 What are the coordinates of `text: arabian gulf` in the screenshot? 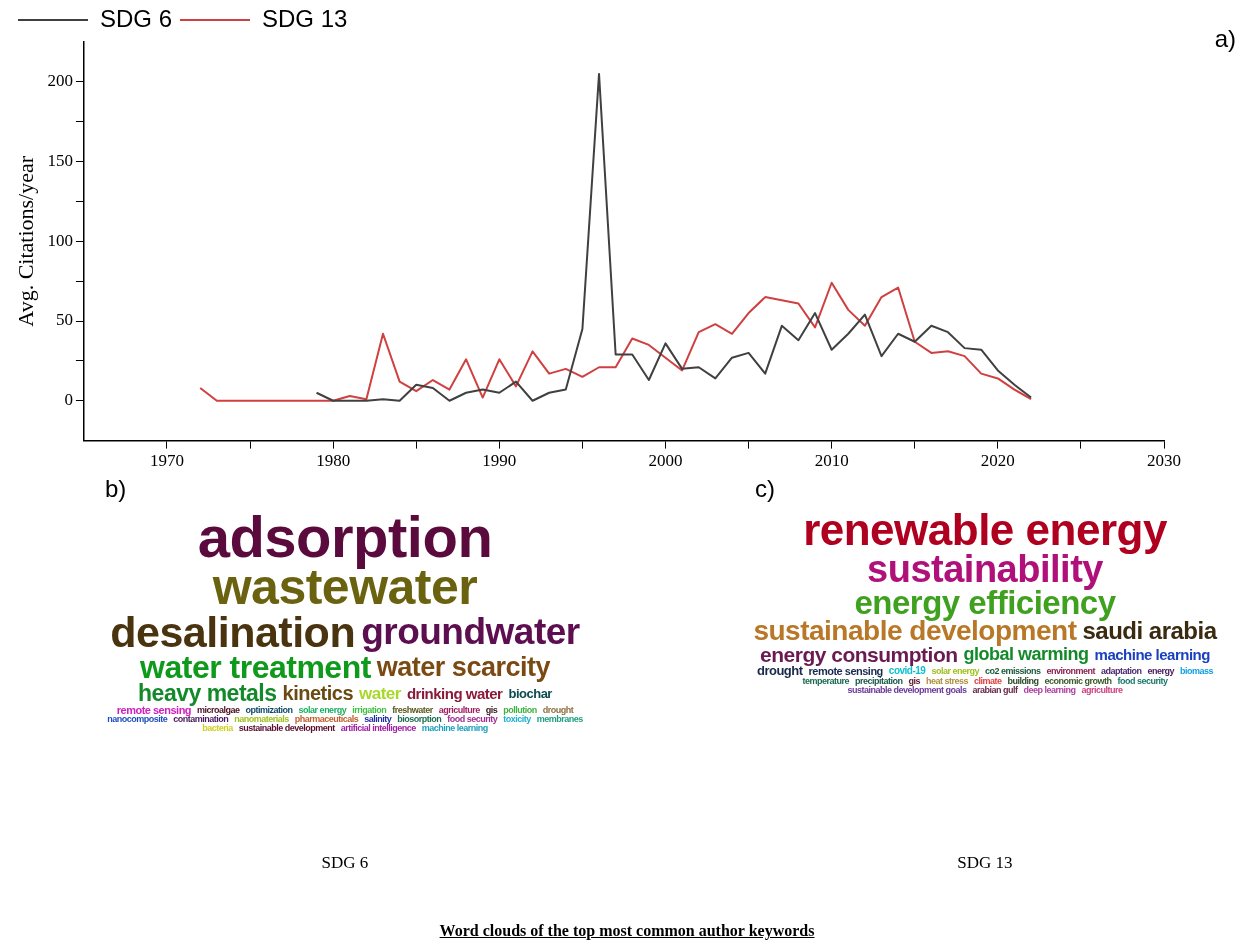 It's located at (995, 689).